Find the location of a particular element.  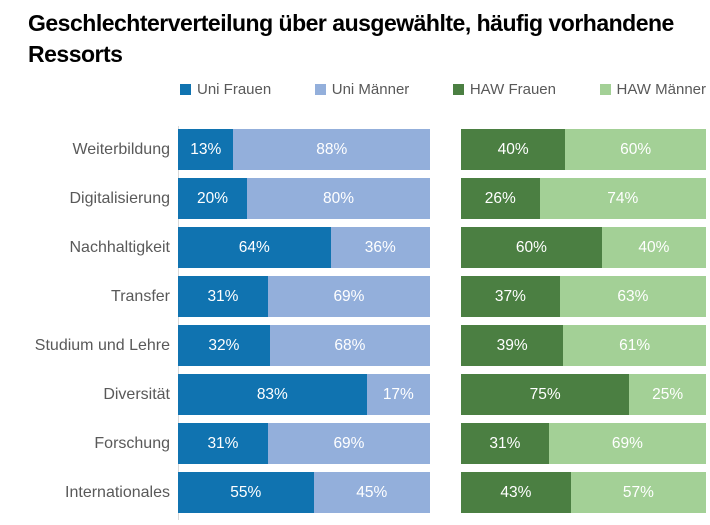

haw-stacked-bar: 26% 74% is located at coordinates (583, 198).